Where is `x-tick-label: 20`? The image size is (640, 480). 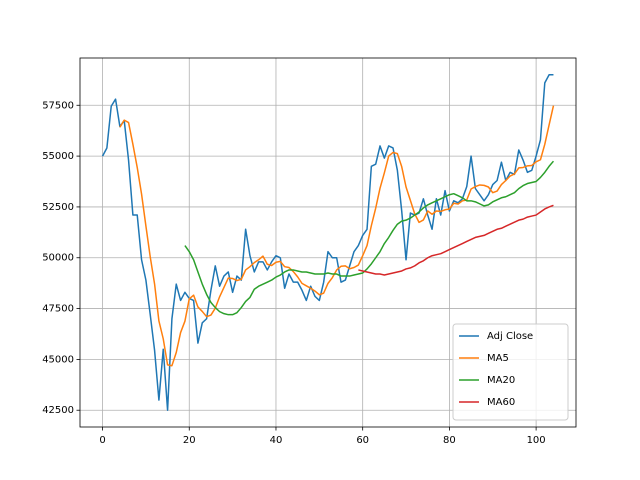
x-tick-label: 20 is located at coordinates (189, 440).